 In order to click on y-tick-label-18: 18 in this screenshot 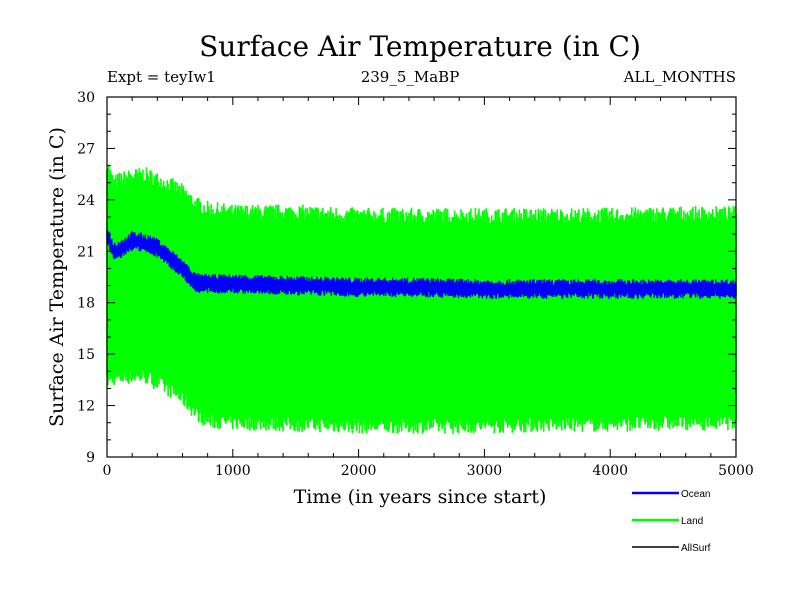, I will do `click(86, 304)`.